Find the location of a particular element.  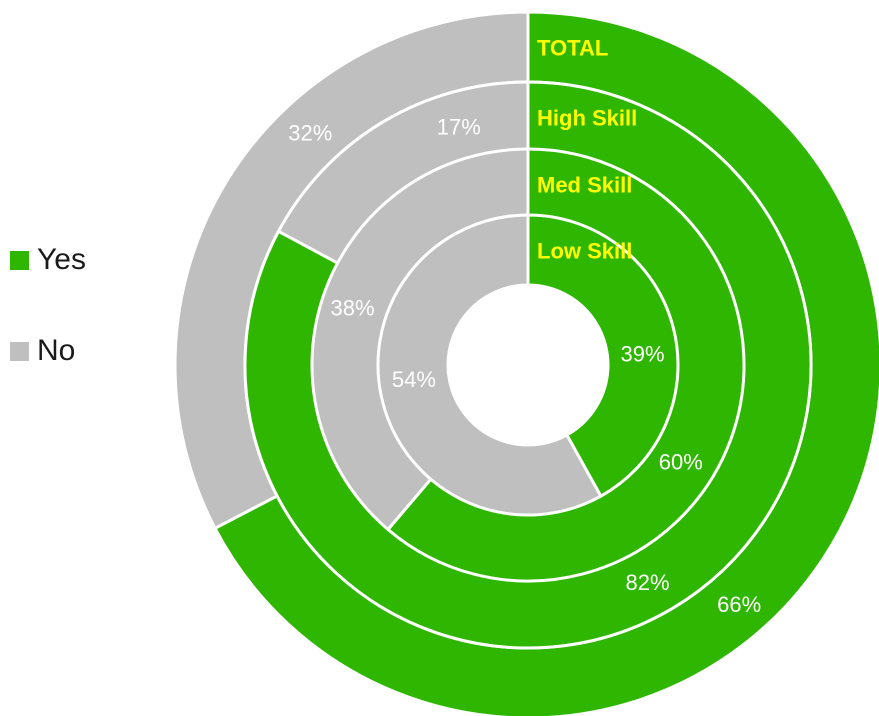

pct-label-high-skill-no: 17% is located at coordinates (459, 126).